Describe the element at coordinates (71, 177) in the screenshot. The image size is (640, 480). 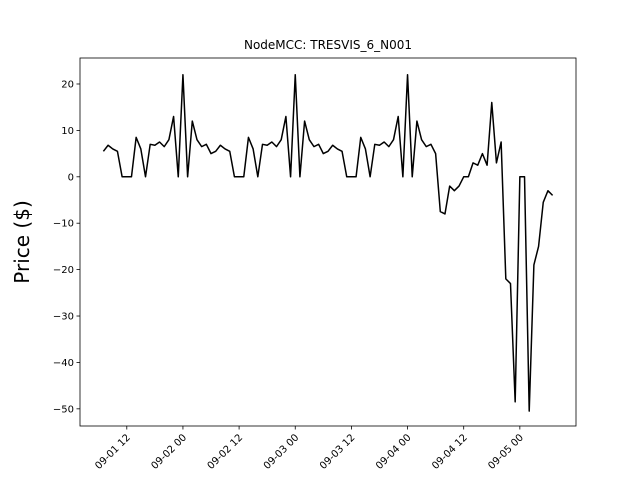
I see `y-tick-label: 0` at that location.